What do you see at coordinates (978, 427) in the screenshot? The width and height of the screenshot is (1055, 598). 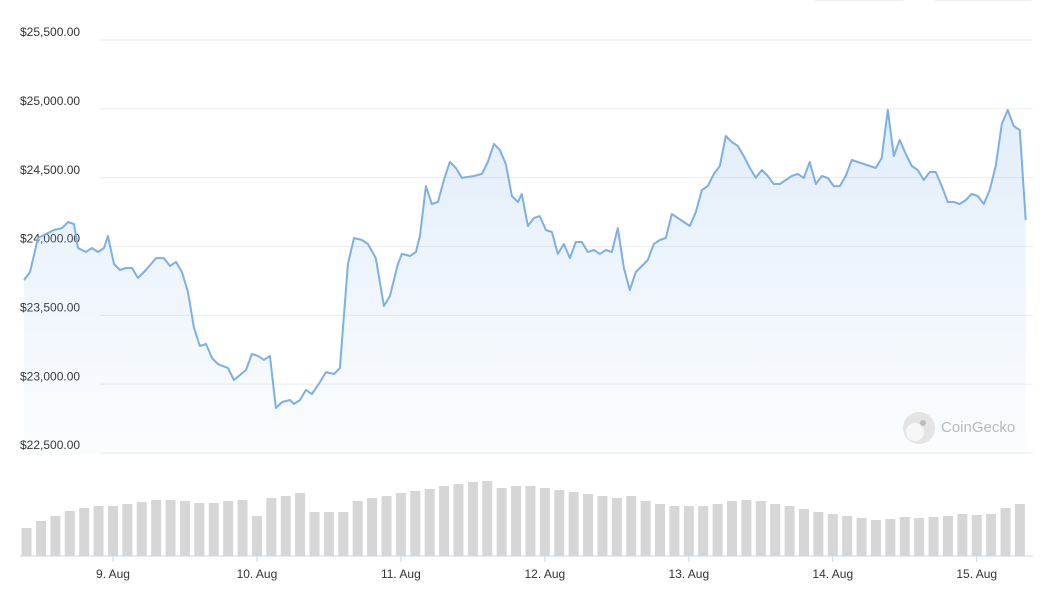 I see `watermark: CoinGecko` at bounding box center [978, 427].